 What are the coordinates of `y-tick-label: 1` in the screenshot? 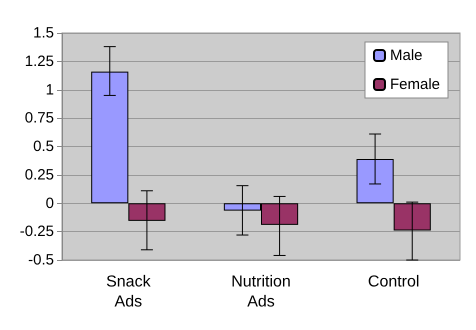 It's located at (50, 89).